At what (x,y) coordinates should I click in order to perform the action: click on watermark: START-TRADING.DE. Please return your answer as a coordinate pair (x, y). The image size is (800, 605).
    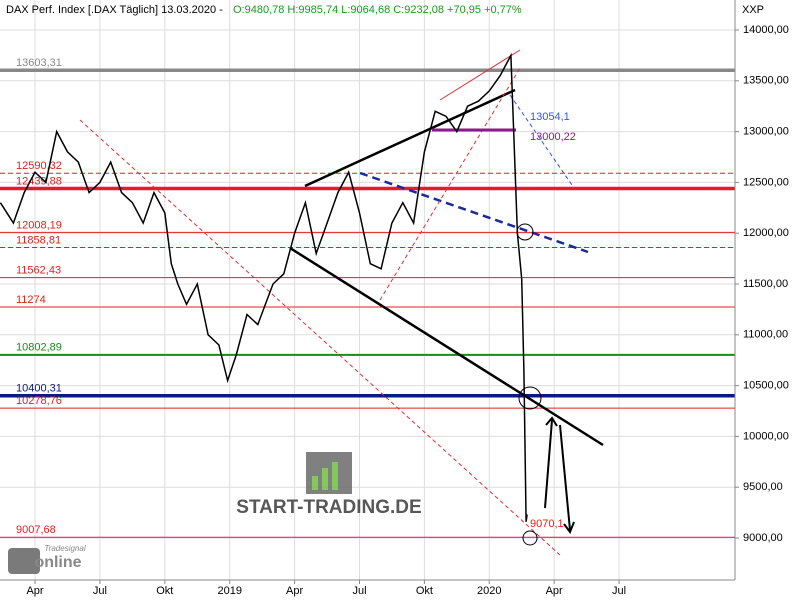
    Looking at the image, I should click on (329, 485).